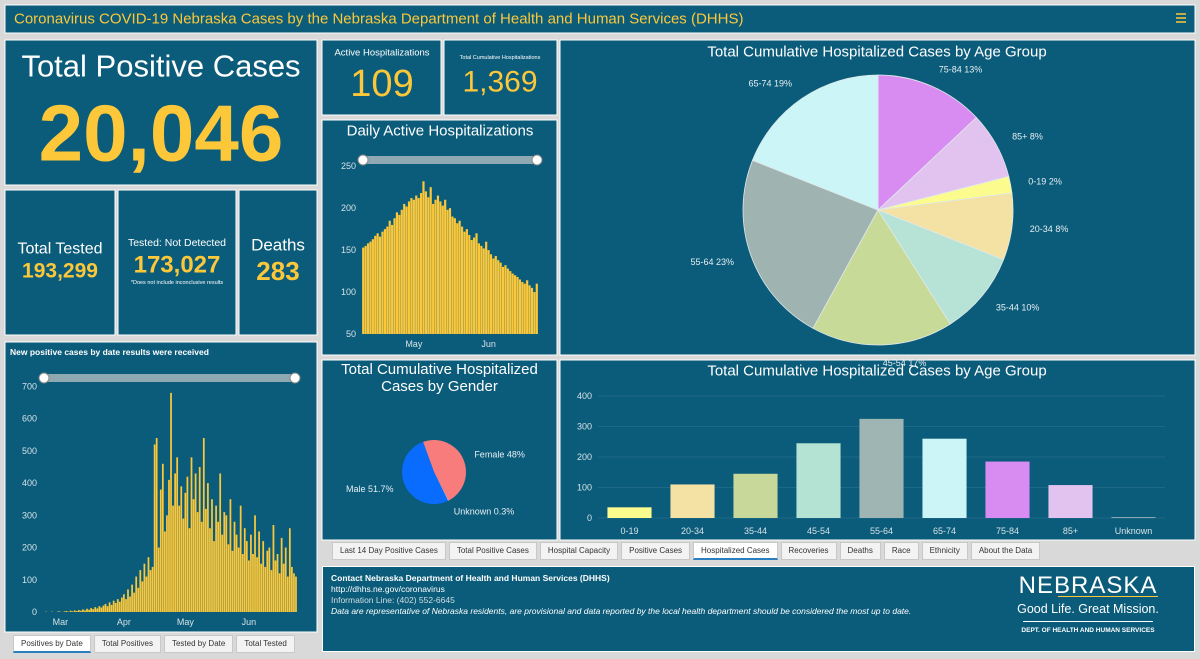 Image resolution: width=1200 pixels, height=659 pixels. What do you see at coordinates (265, 644) in the screenshot?
I see `tab: Total Tested` at bounding box center [265, 644].